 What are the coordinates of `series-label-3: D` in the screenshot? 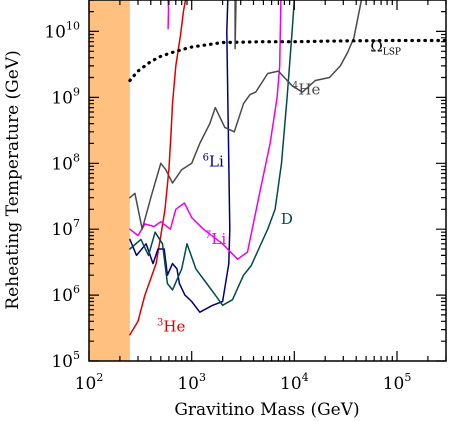 It's located at (287, 219).